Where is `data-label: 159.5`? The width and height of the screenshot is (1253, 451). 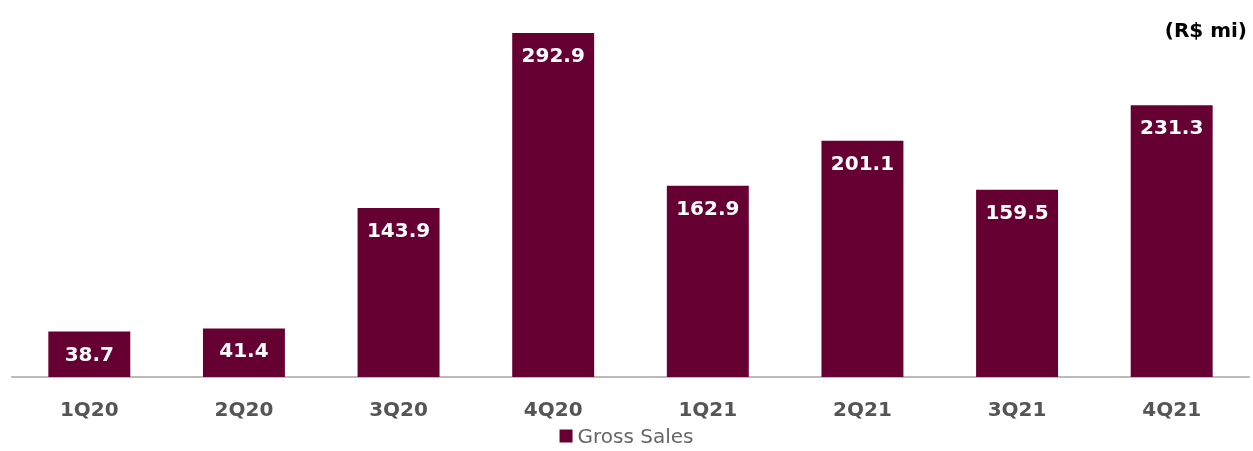 data-label: 159.5 is located at coordinates (1017, 211).